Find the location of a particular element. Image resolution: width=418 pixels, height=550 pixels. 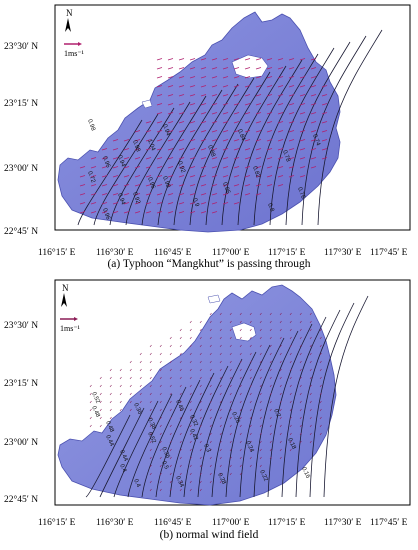

svg-text: N is located at coordinates (65, 288).